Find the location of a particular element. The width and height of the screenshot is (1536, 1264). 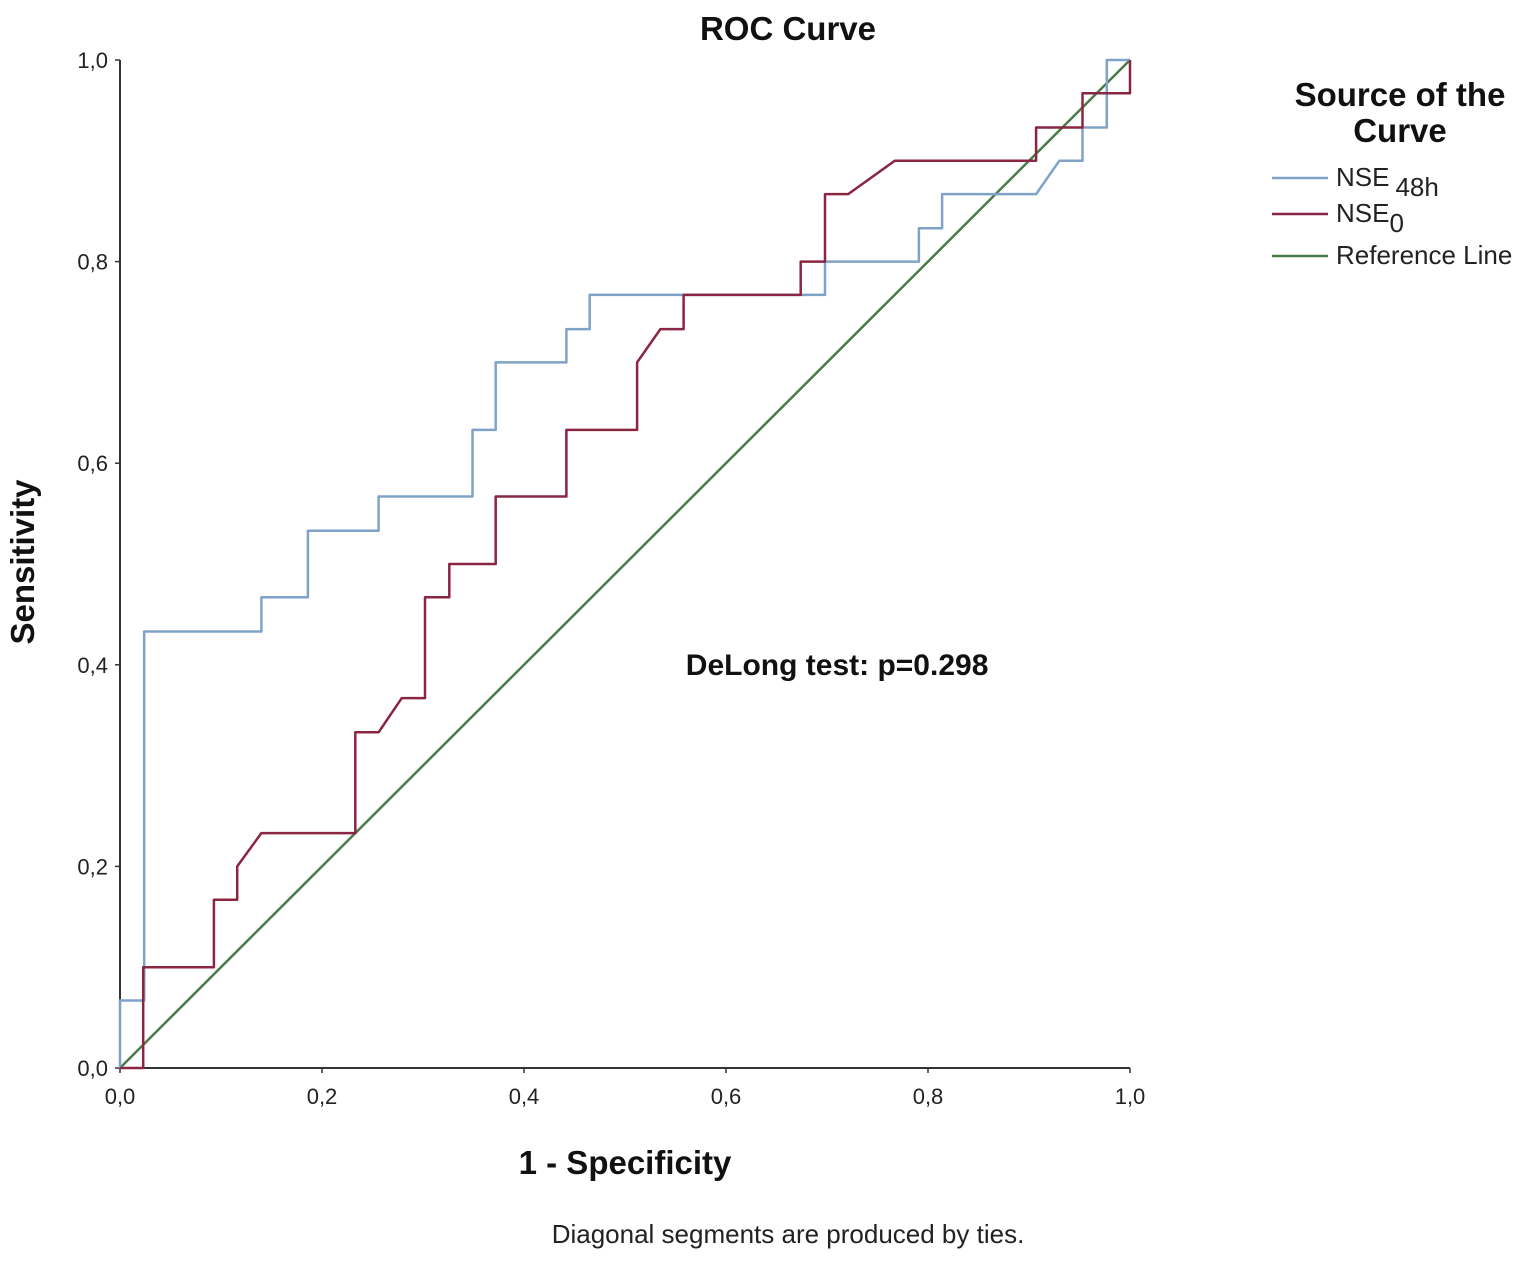

legend-title-line-1: Source of the is located at coordinates (1400, 94).